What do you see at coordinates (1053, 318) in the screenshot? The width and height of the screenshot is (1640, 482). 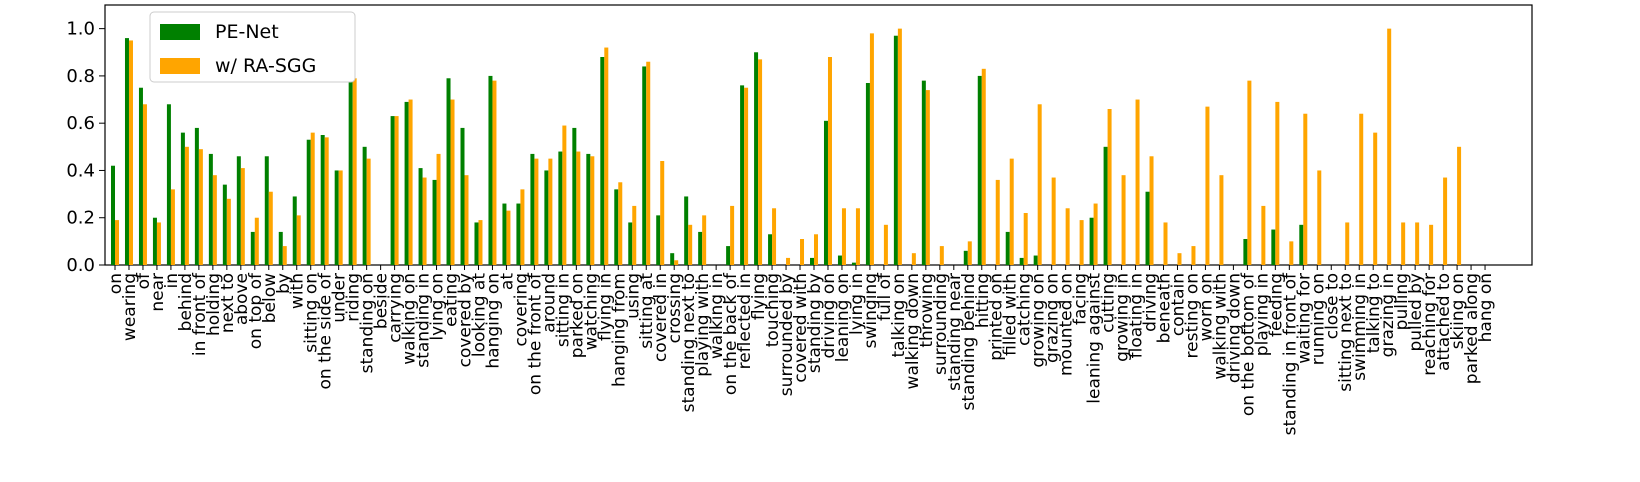 I see `x-tick-label: grazing on` at bounding box center [1053, 318].